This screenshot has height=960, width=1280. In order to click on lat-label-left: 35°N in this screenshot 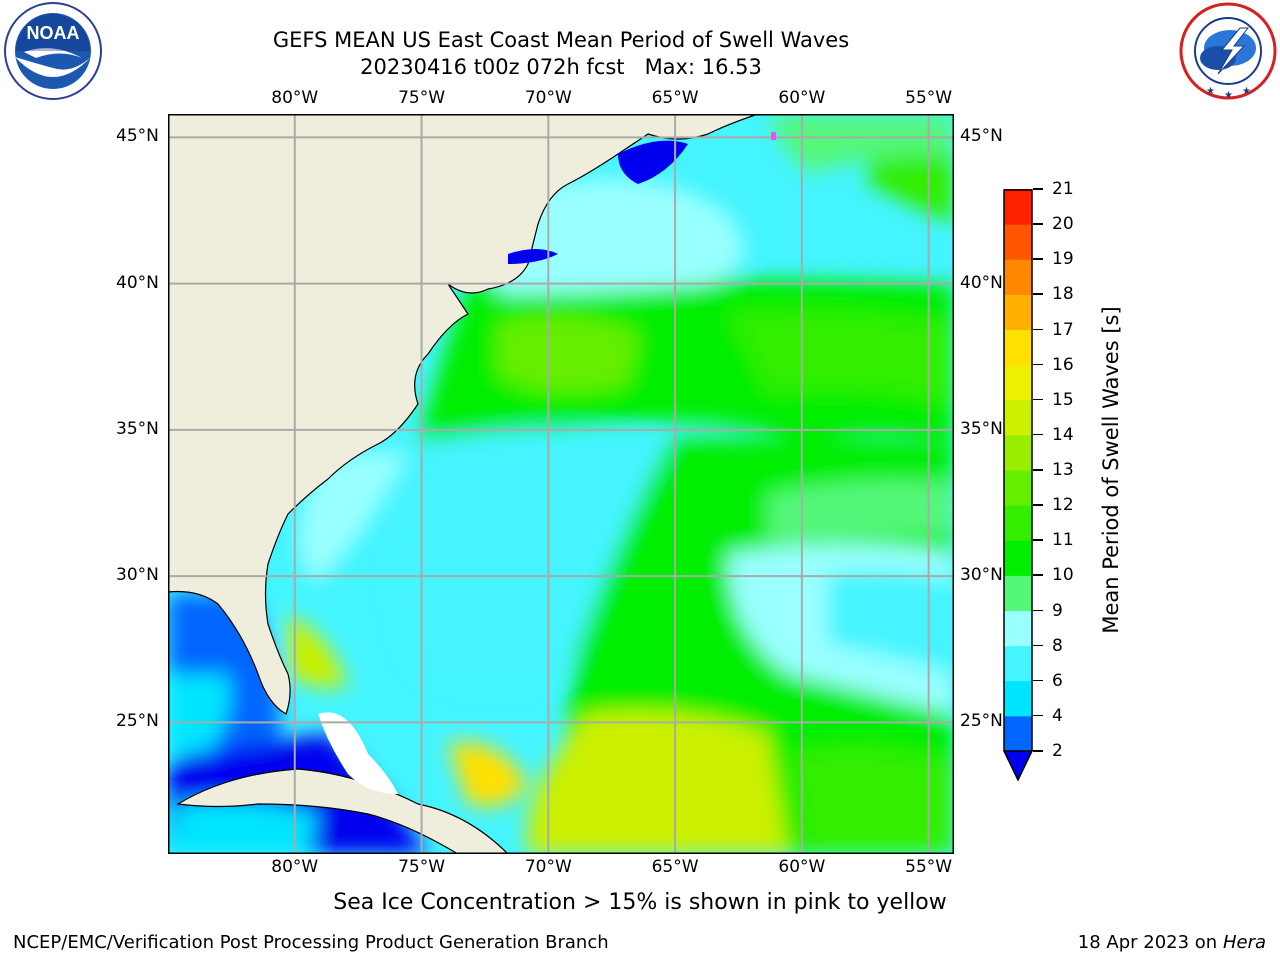, I will do `click(137, 428)`.